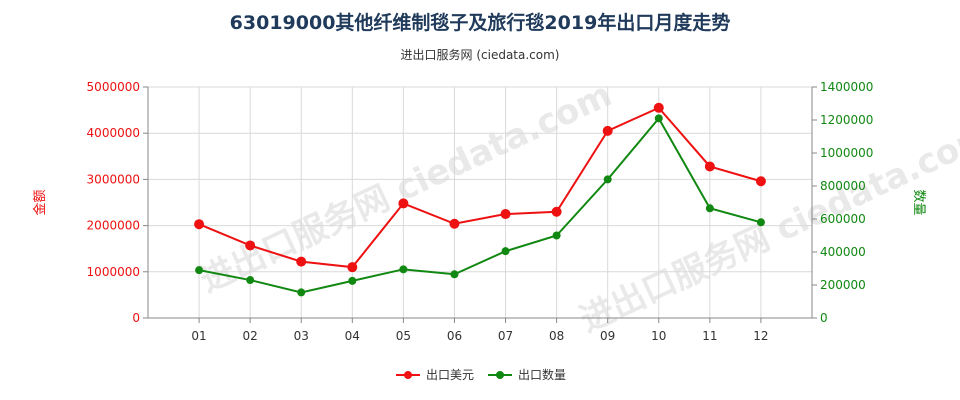  I want to click on y-right-tick-label: 0, so click(824, 318).